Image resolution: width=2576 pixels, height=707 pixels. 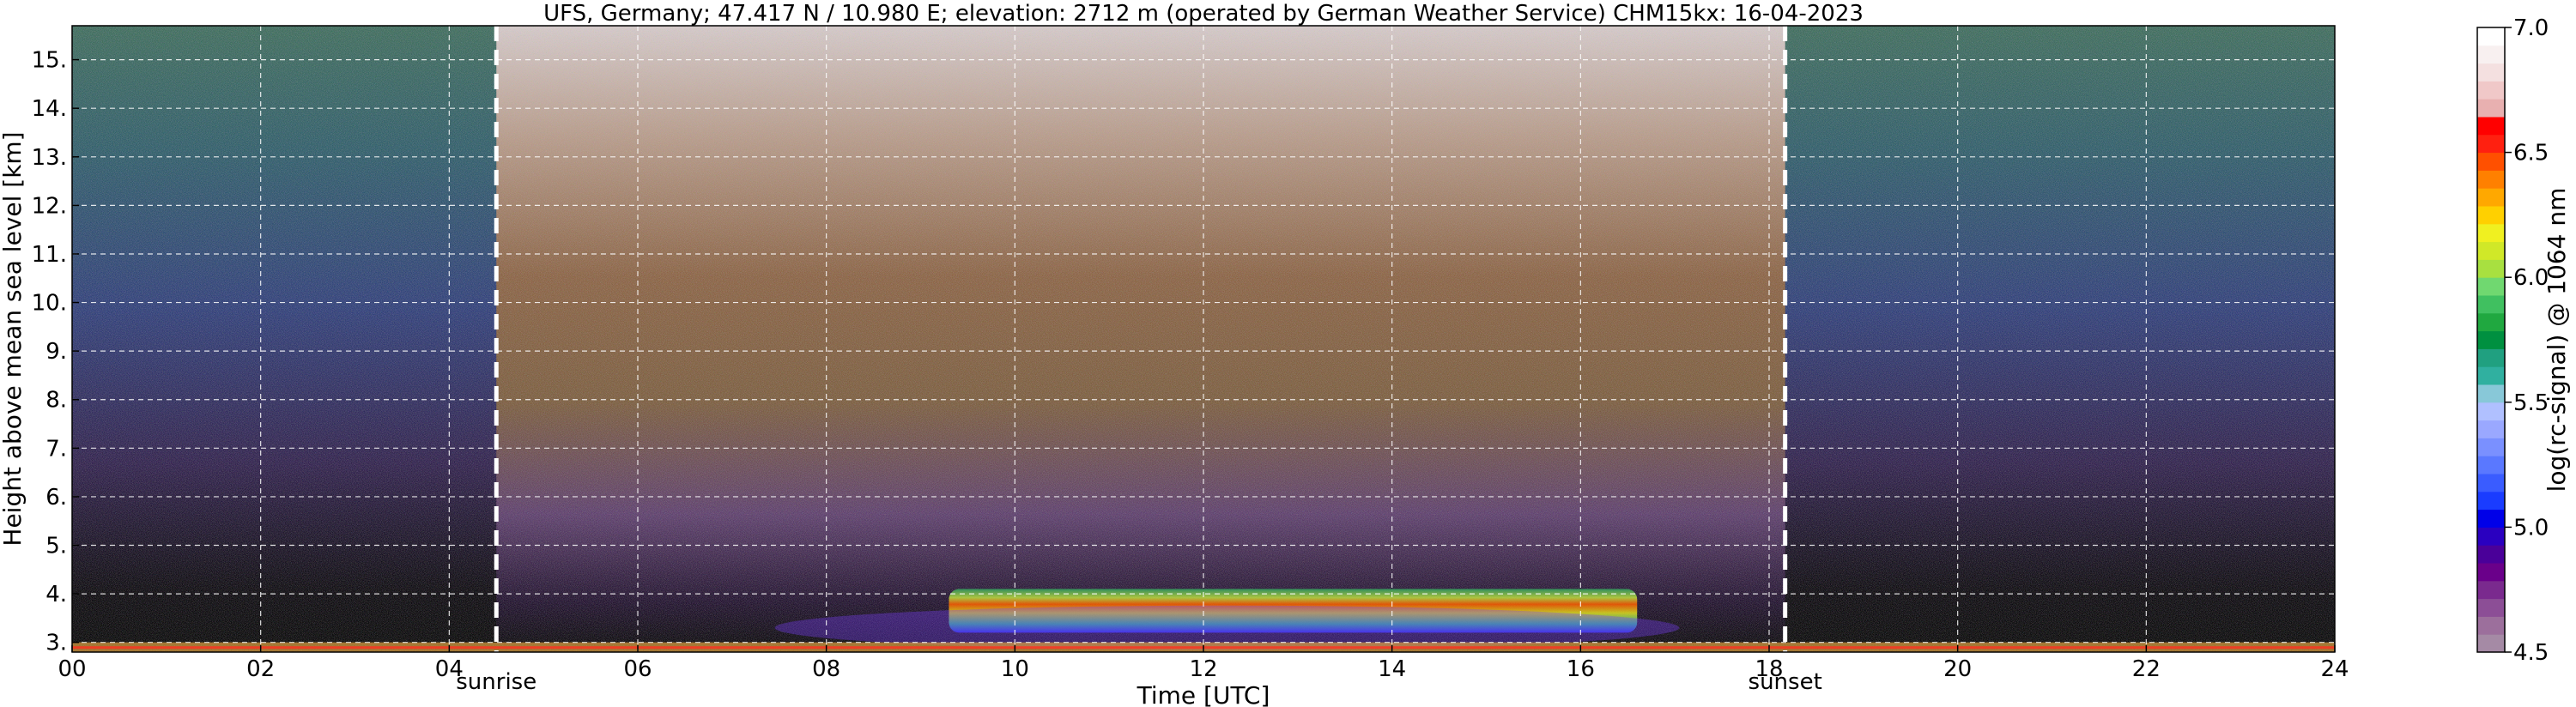 What do you see at coordinates (1015, 669) in the screenshot?
I see `x-tick-label: 10` at bounding box center [1015, 669].